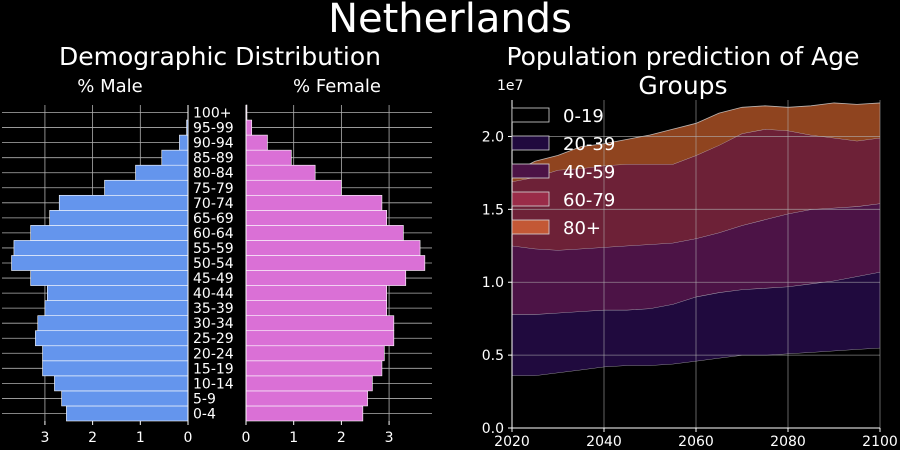  What do you see at coordinates (44, 438) in the screenshot?
I see `male-tick-label: 3` at bounding box center [44, 438].